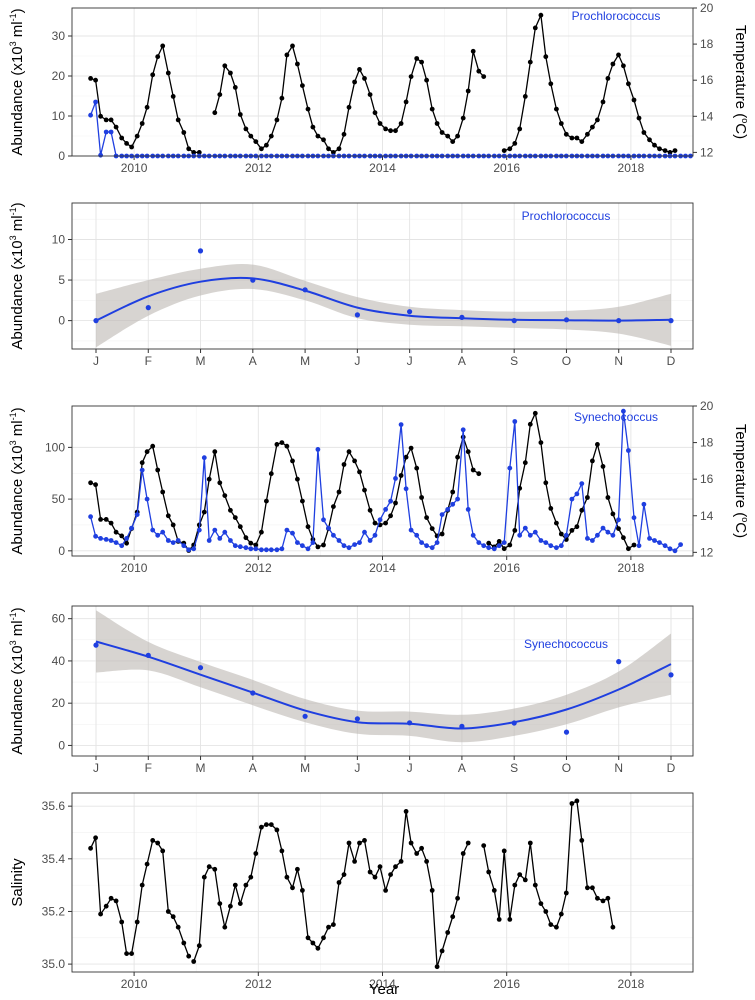  What do you see at coordinates (61, 321) in the screenshot?
I see `y-tick-label: 0` at bounding box center [61, 321].